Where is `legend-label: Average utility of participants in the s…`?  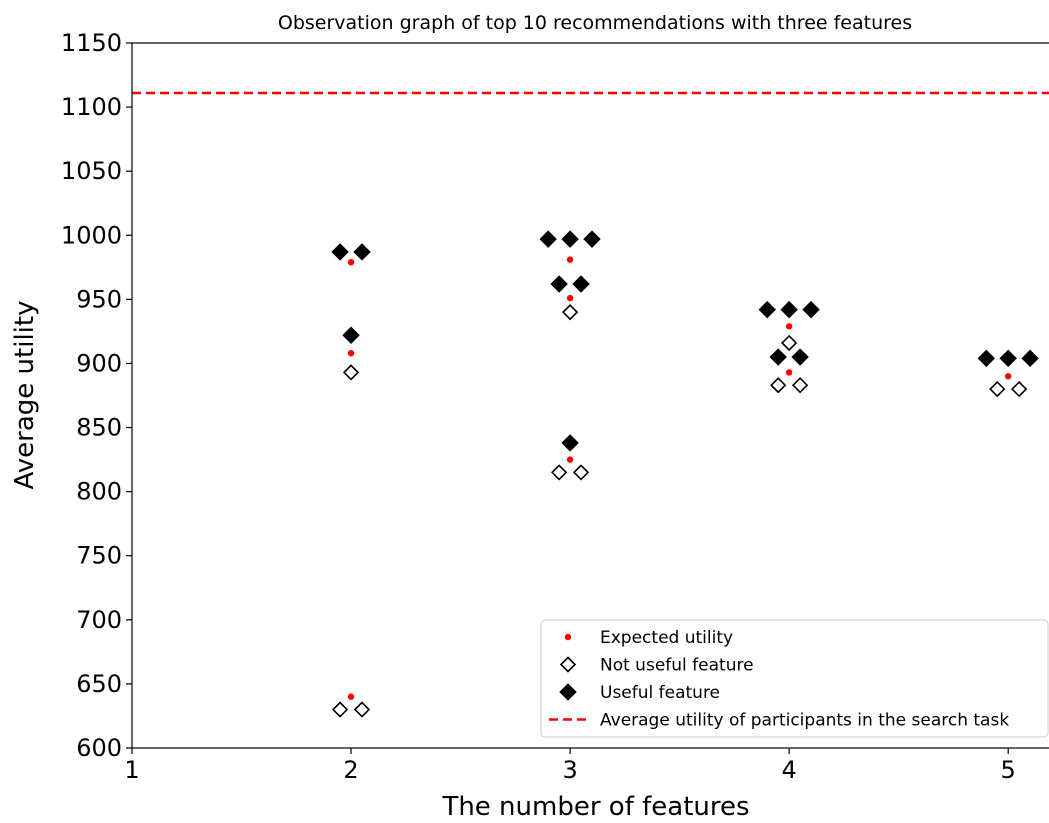 legend-label: Average utility of participants in the s… is located at coordinates (804, 721).